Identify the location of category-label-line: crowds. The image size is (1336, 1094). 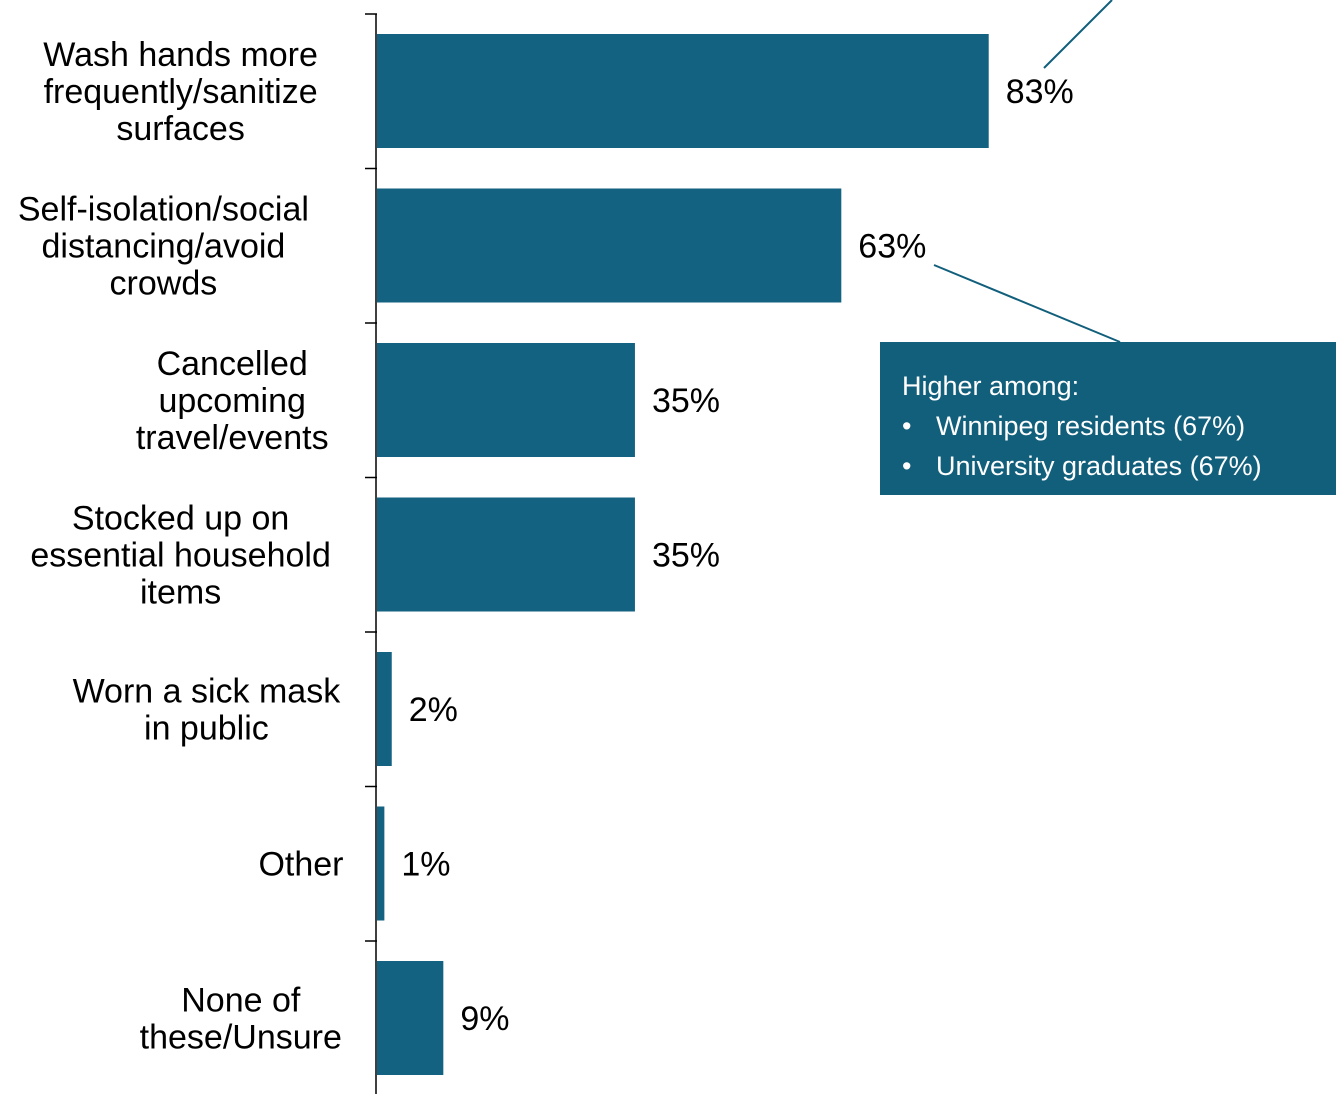
(164, 284).